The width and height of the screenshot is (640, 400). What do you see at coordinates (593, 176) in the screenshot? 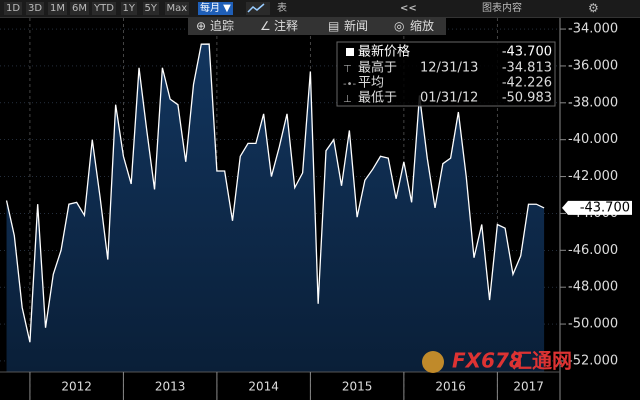
I see `y-tick-label: -42.000` at bounding box center [593, 176].